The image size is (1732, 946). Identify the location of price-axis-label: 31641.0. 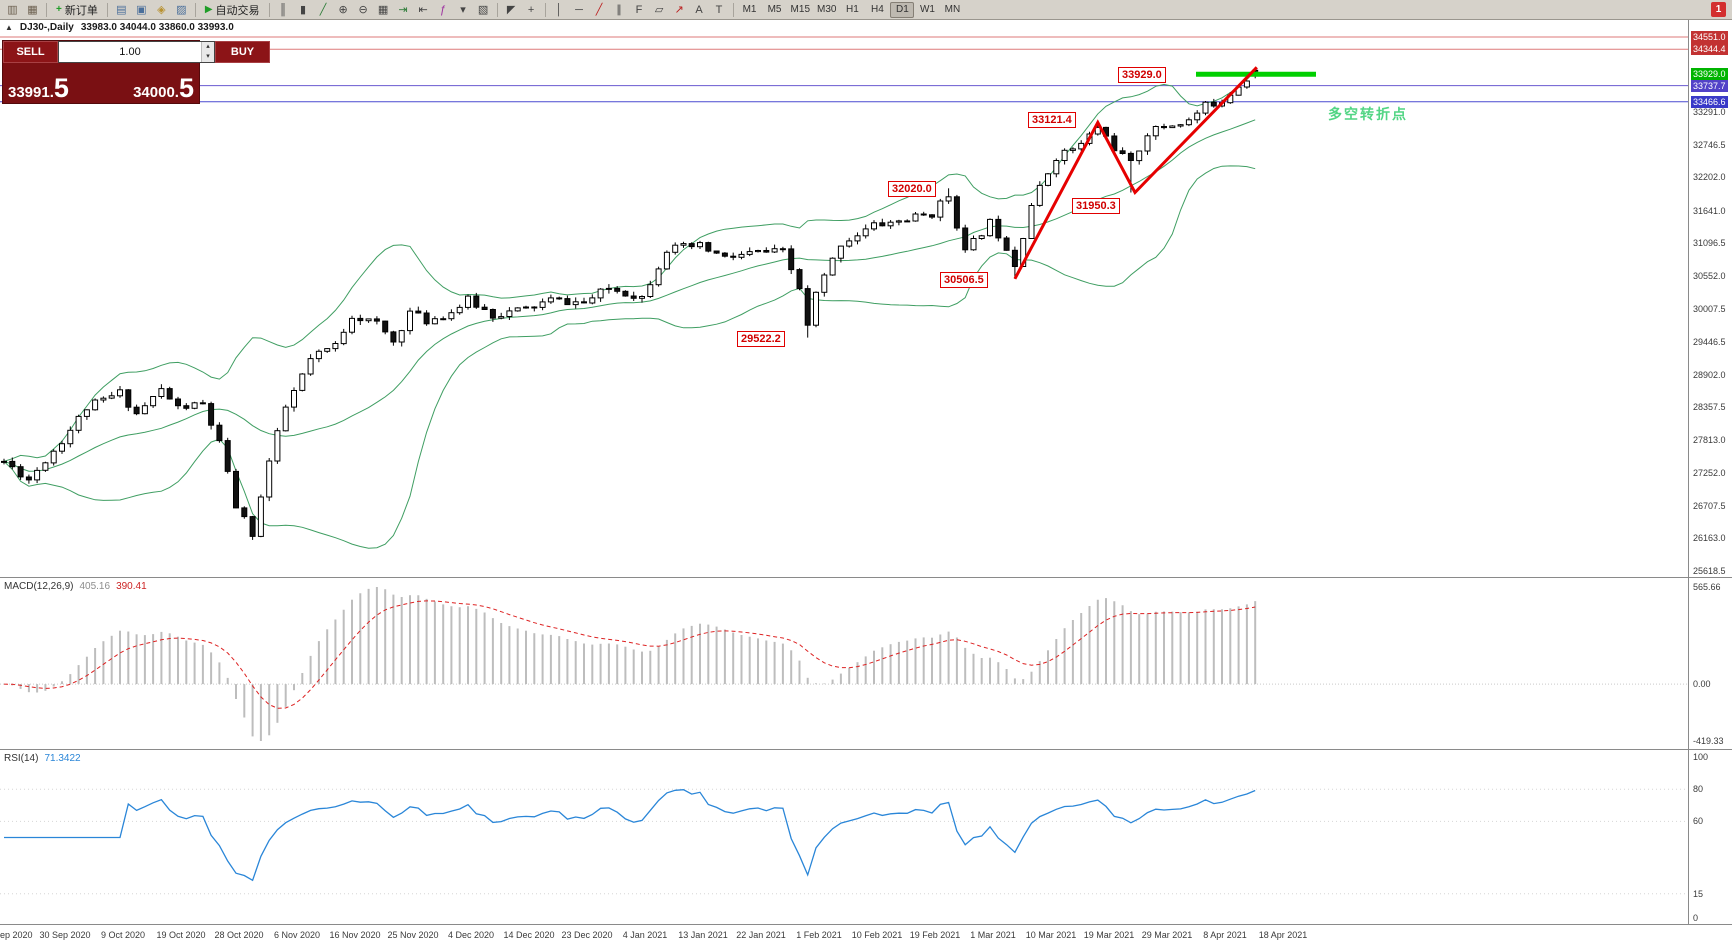
(1709, 210).